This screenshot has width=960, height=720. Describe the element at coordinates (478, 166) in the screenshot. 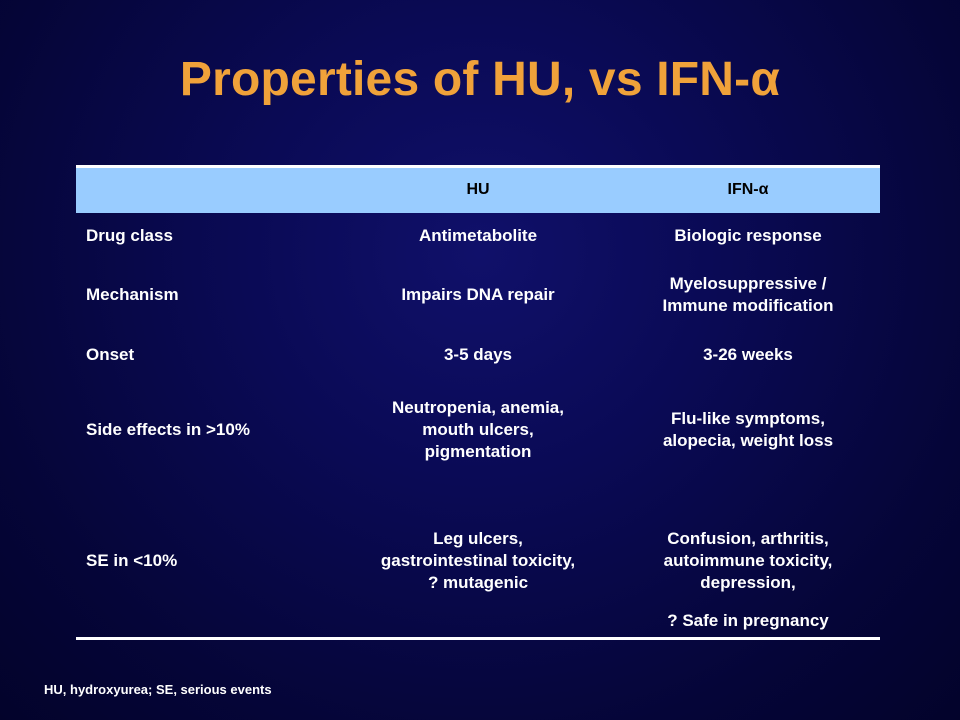

I see `table-top-rule` at that location.